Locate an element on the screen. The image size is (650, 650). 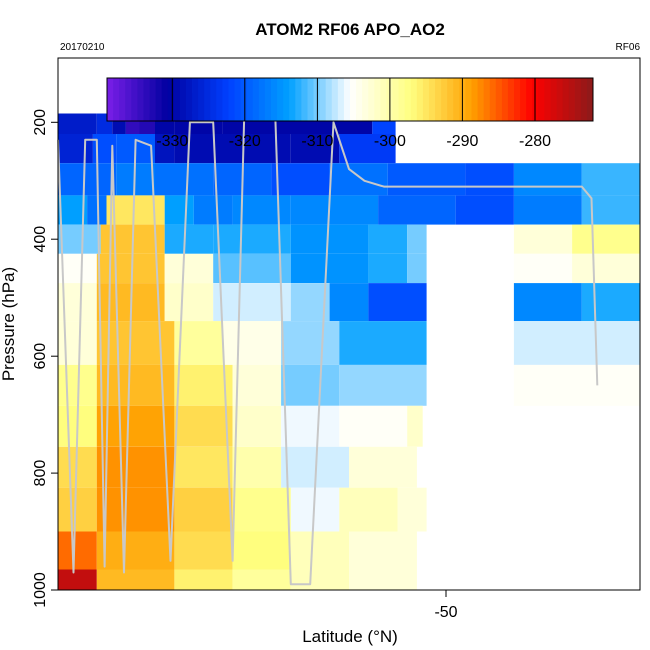
colorbar-frame is located at coordinates (350, 99).